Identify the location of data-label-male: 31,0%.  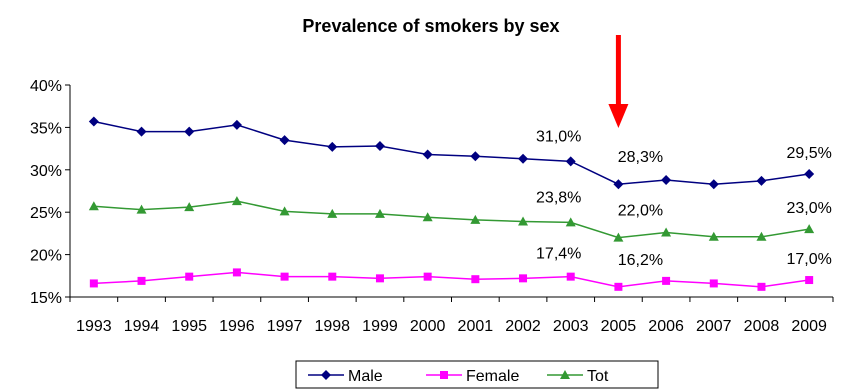
(558, 136).